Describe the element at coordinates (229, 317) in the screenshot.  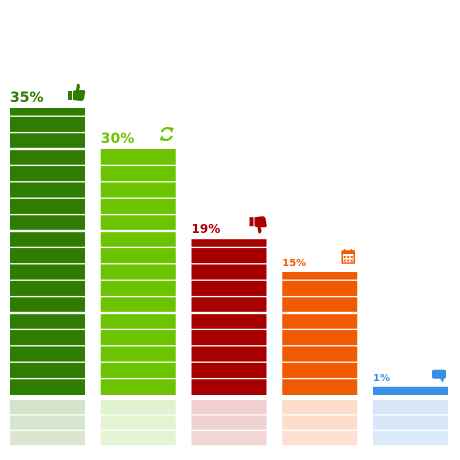
I see `bar-3-rect` at that location.